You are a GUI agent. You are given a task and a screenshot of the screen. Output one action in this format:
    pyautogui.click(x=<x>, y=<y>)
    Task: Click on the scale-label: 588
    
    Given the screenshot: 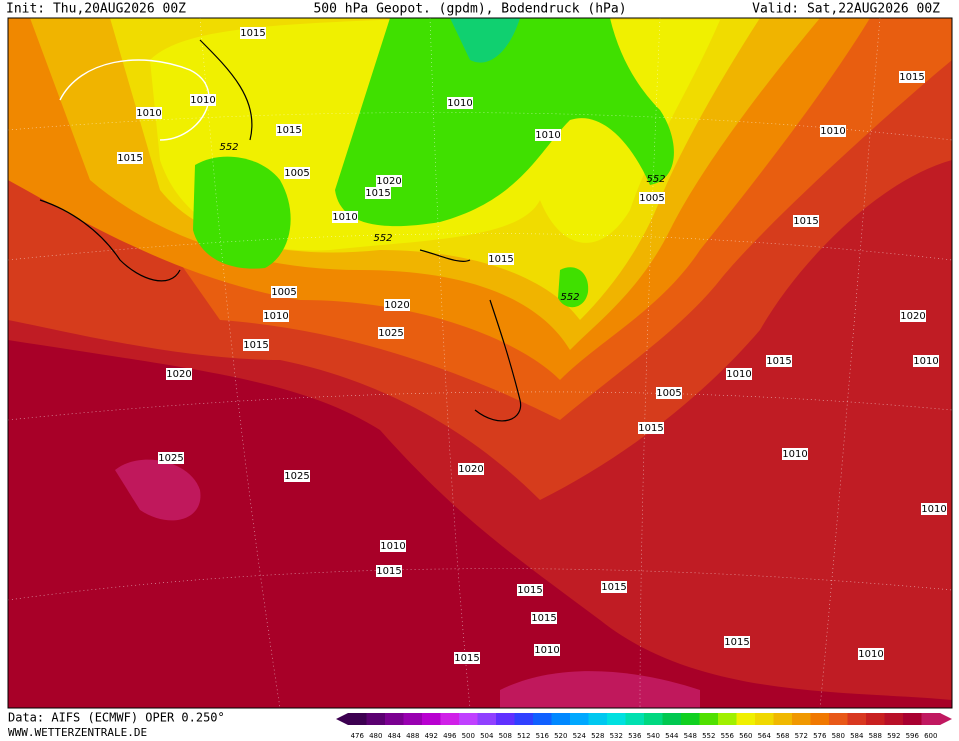 What is the action you would take?
    pyautogui.click(x=875, y=736)
    